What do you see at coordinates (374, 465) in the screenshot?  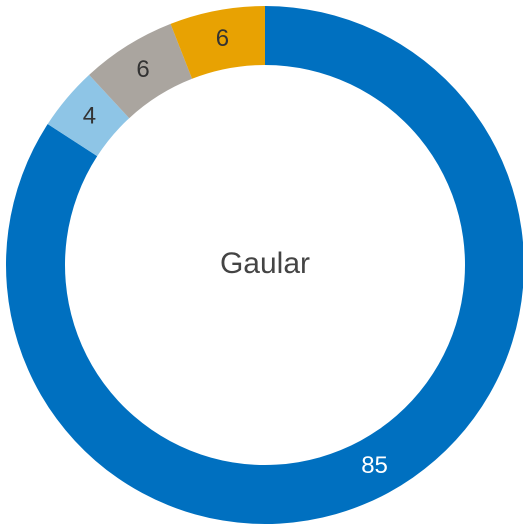 I see `slice-label: 85` at bounding box center [374, 465].